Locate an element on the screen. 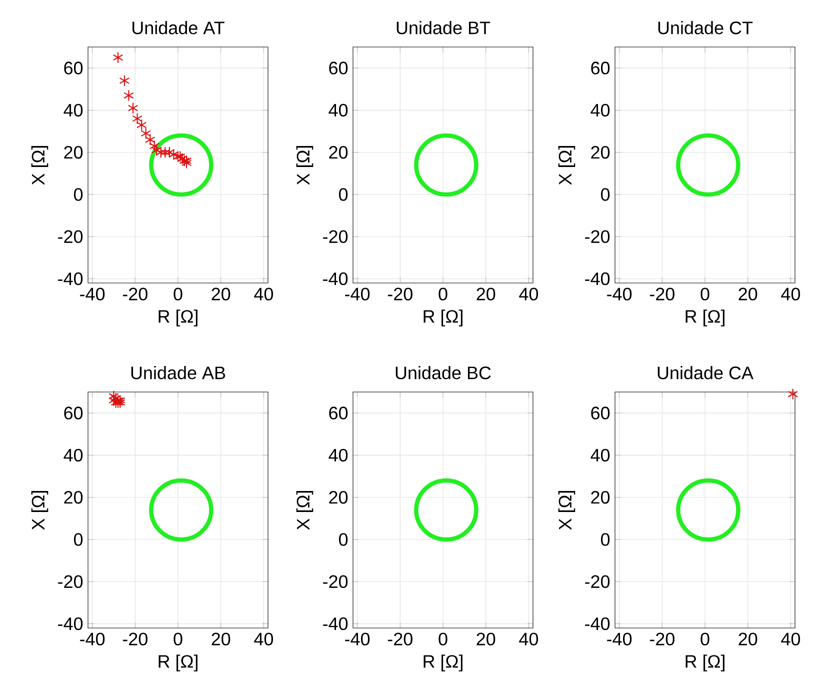 Image resolution: width=832 pixels, height=691 pixels. chart-title: Unidade CT is located at coordinates (705, 27).